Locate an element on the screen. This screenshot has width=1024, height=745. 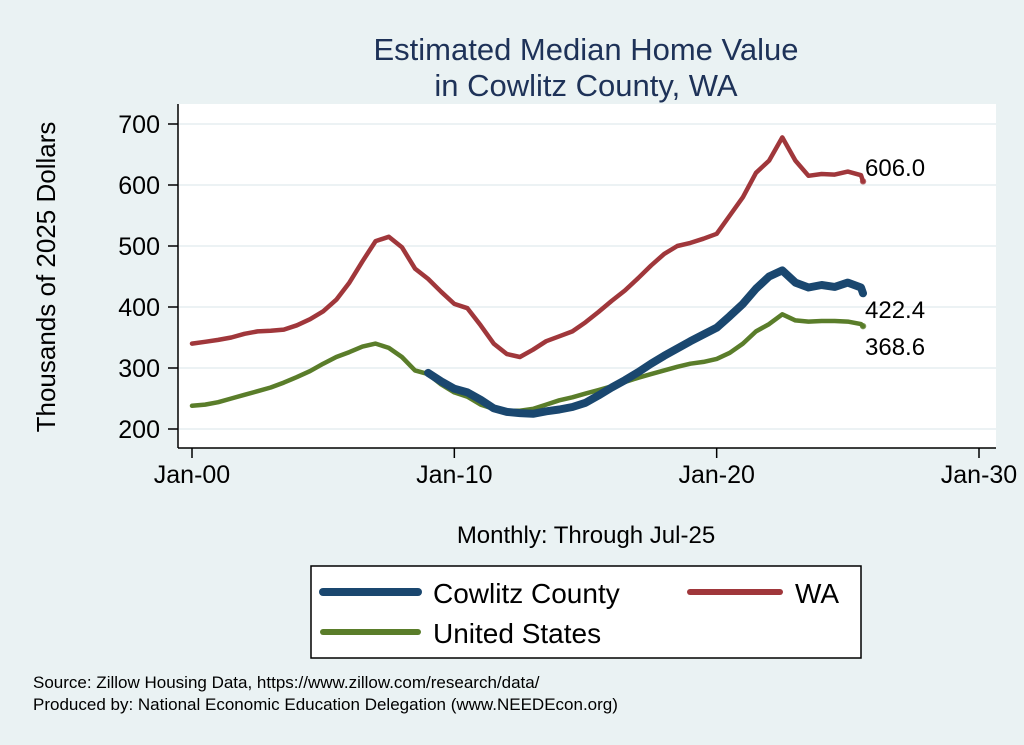
chart-title-line-2: in Cowlitz County, WA is located at coordinates (586, 85).